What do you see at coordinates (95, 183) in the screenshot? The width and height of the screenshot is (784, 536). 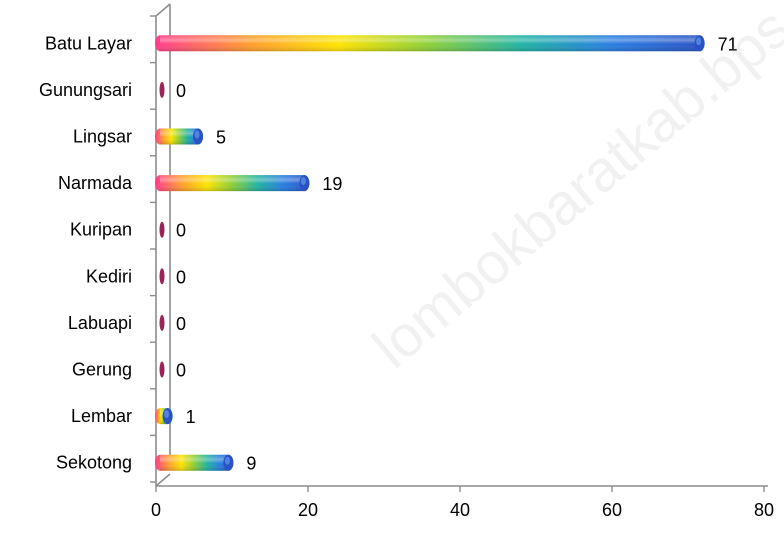 I see `category-label: Narmada` at bounding box center [95, 183].